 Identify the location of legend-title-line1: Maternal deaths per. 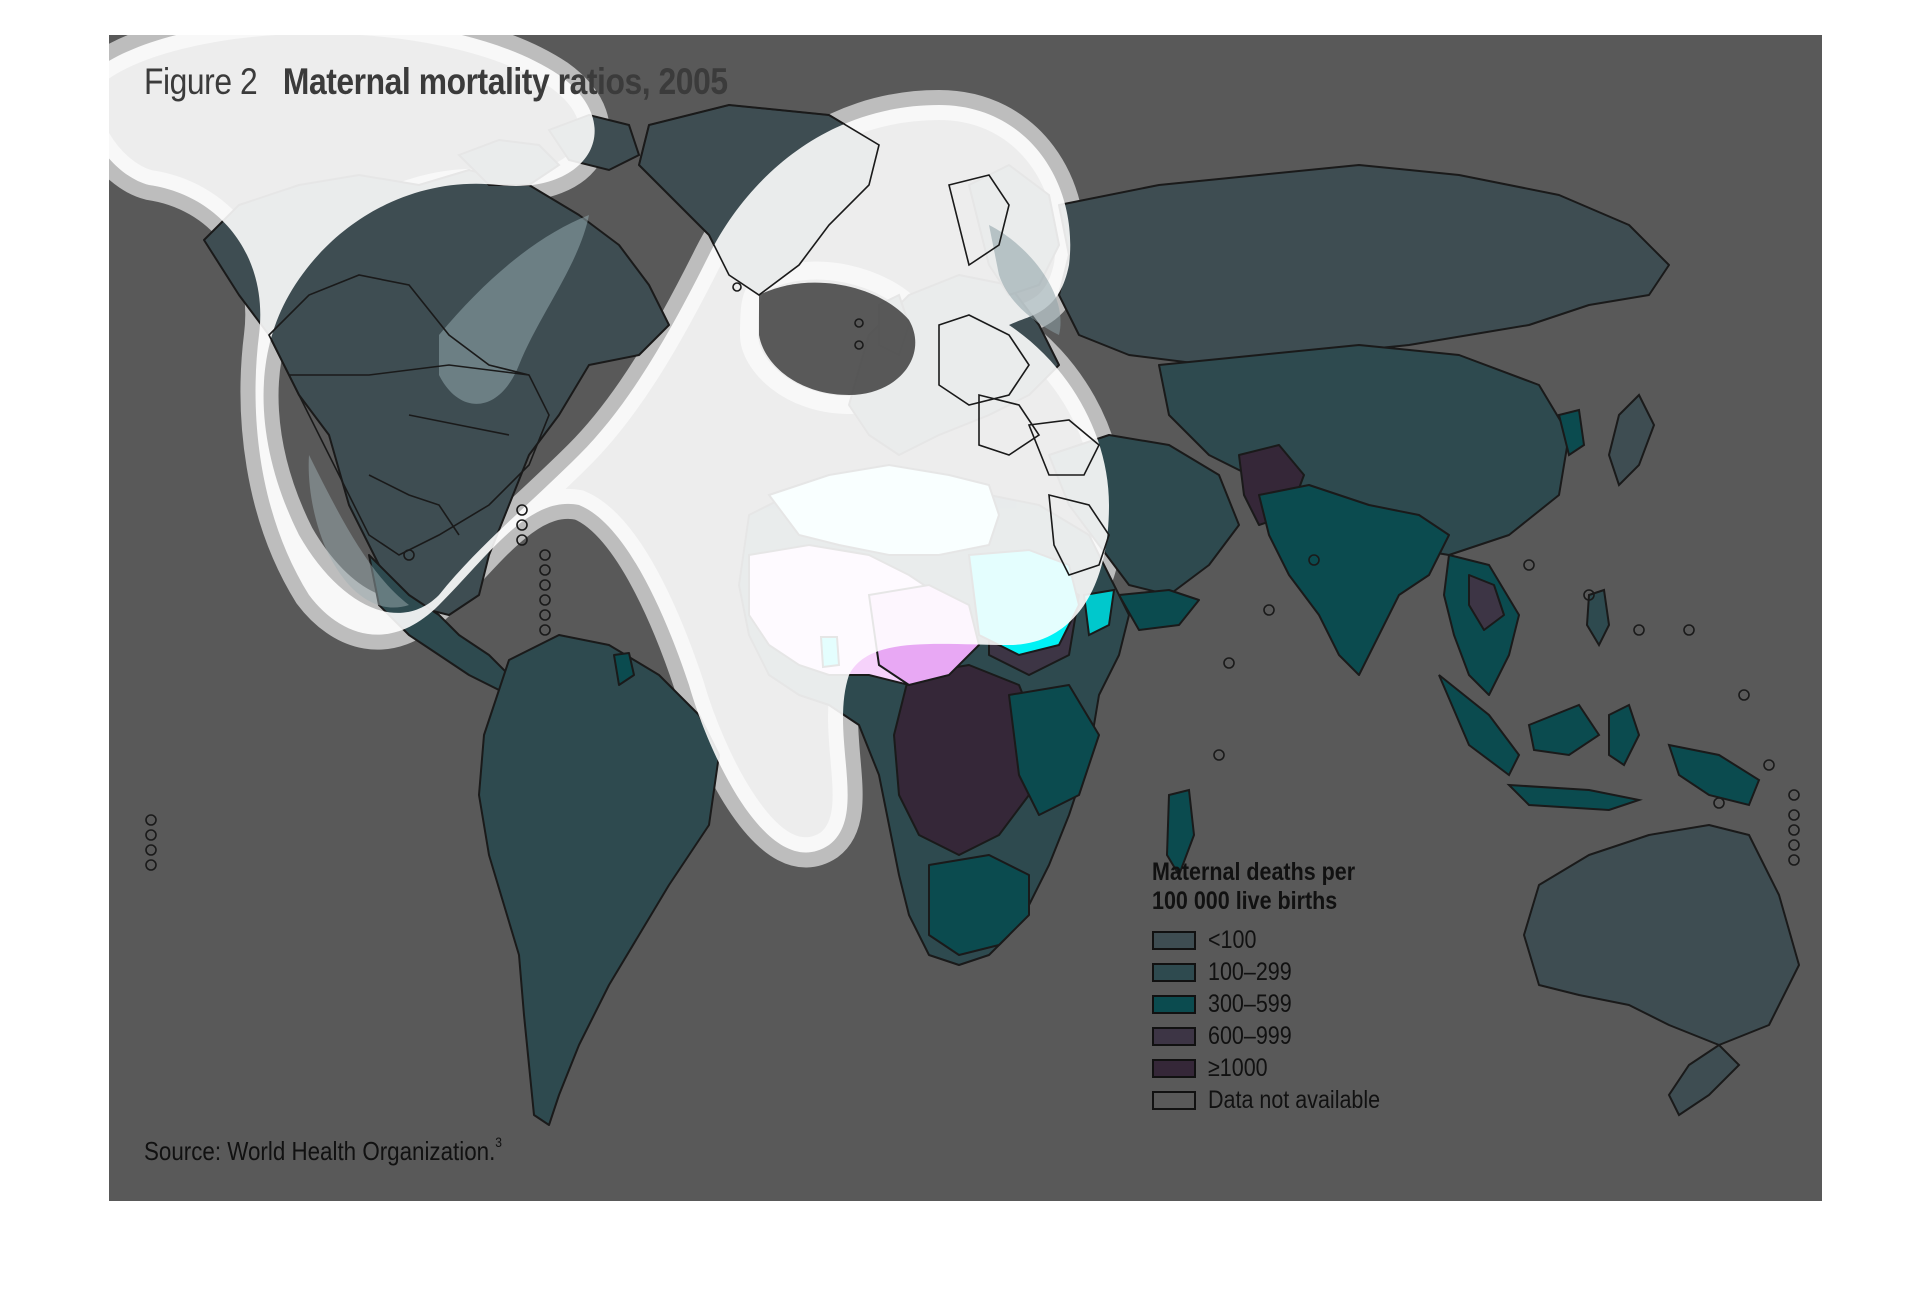
(1254, 872).